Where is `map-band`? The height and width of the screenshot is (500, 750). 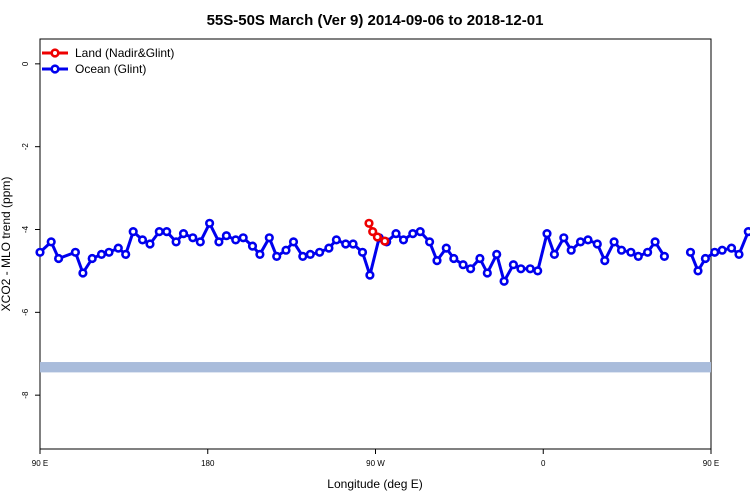
map-band is located at coordinates (375, 367).